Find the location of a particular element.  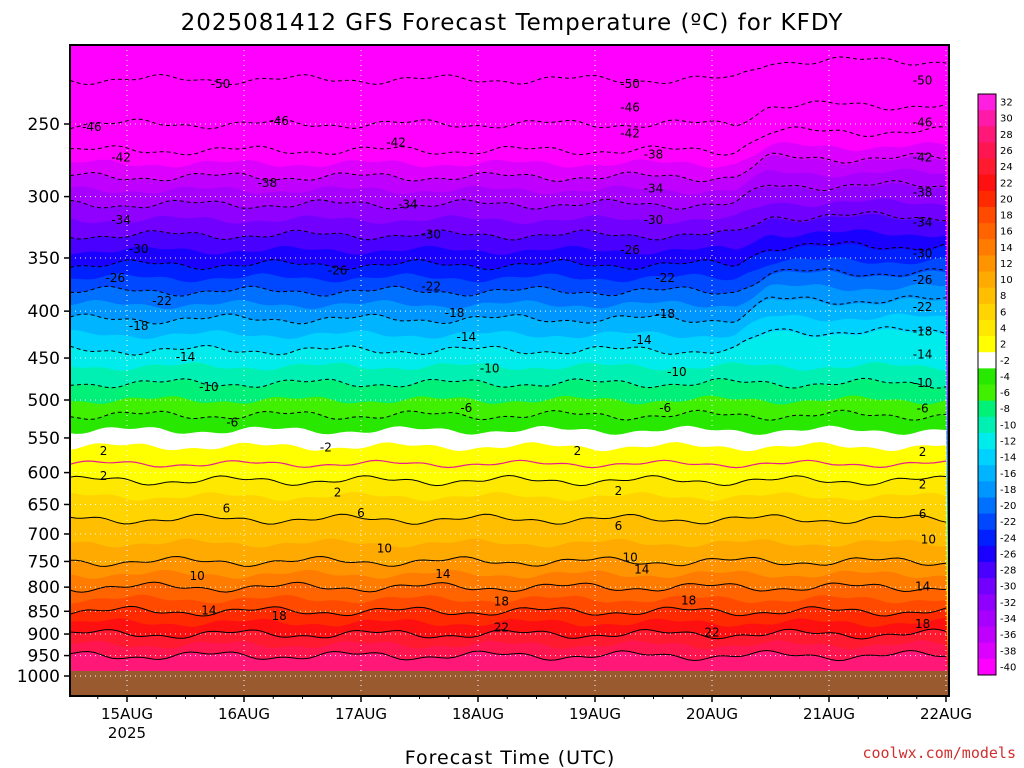

isotherm--50 is located at coordinates (508, 71).